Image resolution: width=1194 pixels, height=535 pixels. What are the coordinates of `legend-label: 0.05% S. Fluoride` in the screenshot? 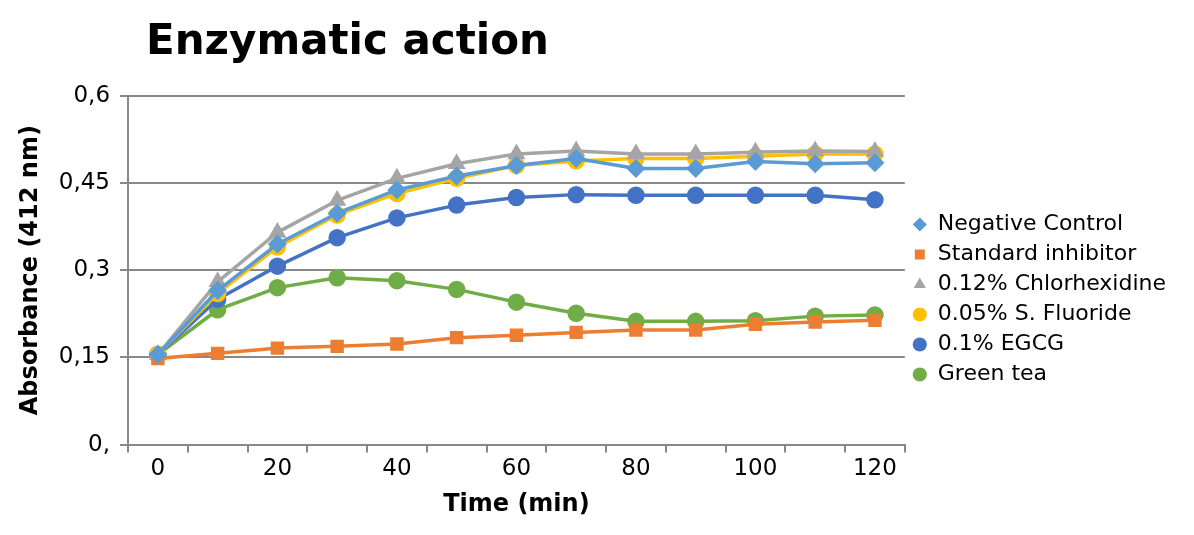 It's located at (1034, 313).